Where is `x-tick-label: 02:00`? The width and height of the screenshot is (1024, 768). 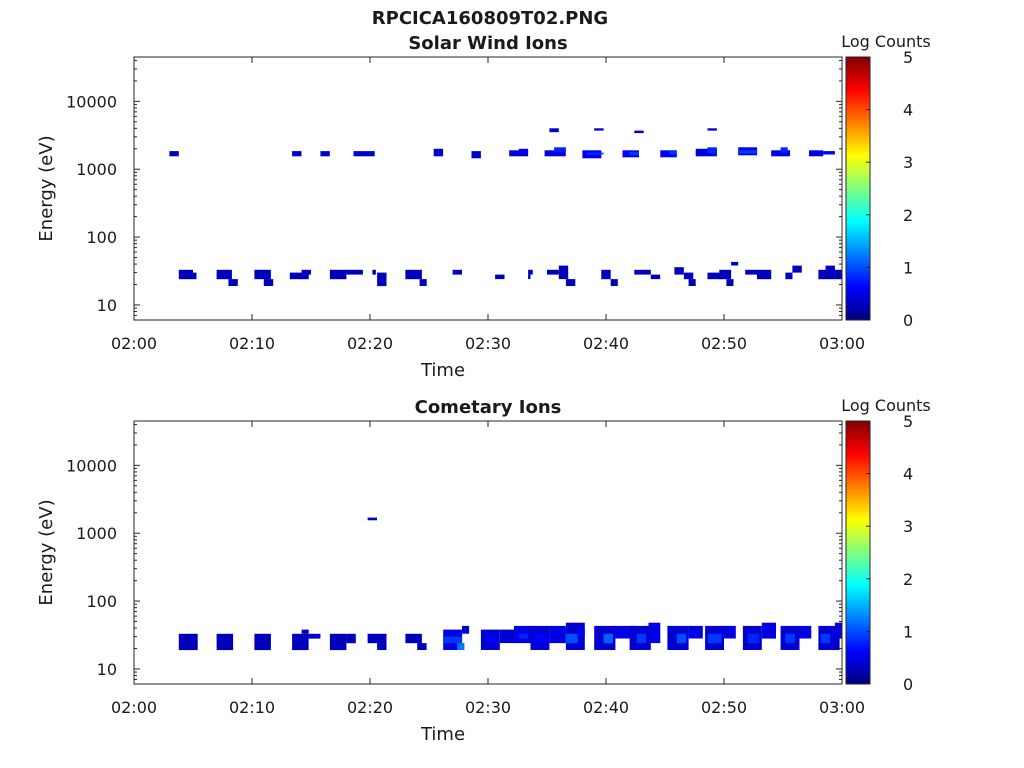
x-tick-label: 02:00 is located at coordinates (134, 343).